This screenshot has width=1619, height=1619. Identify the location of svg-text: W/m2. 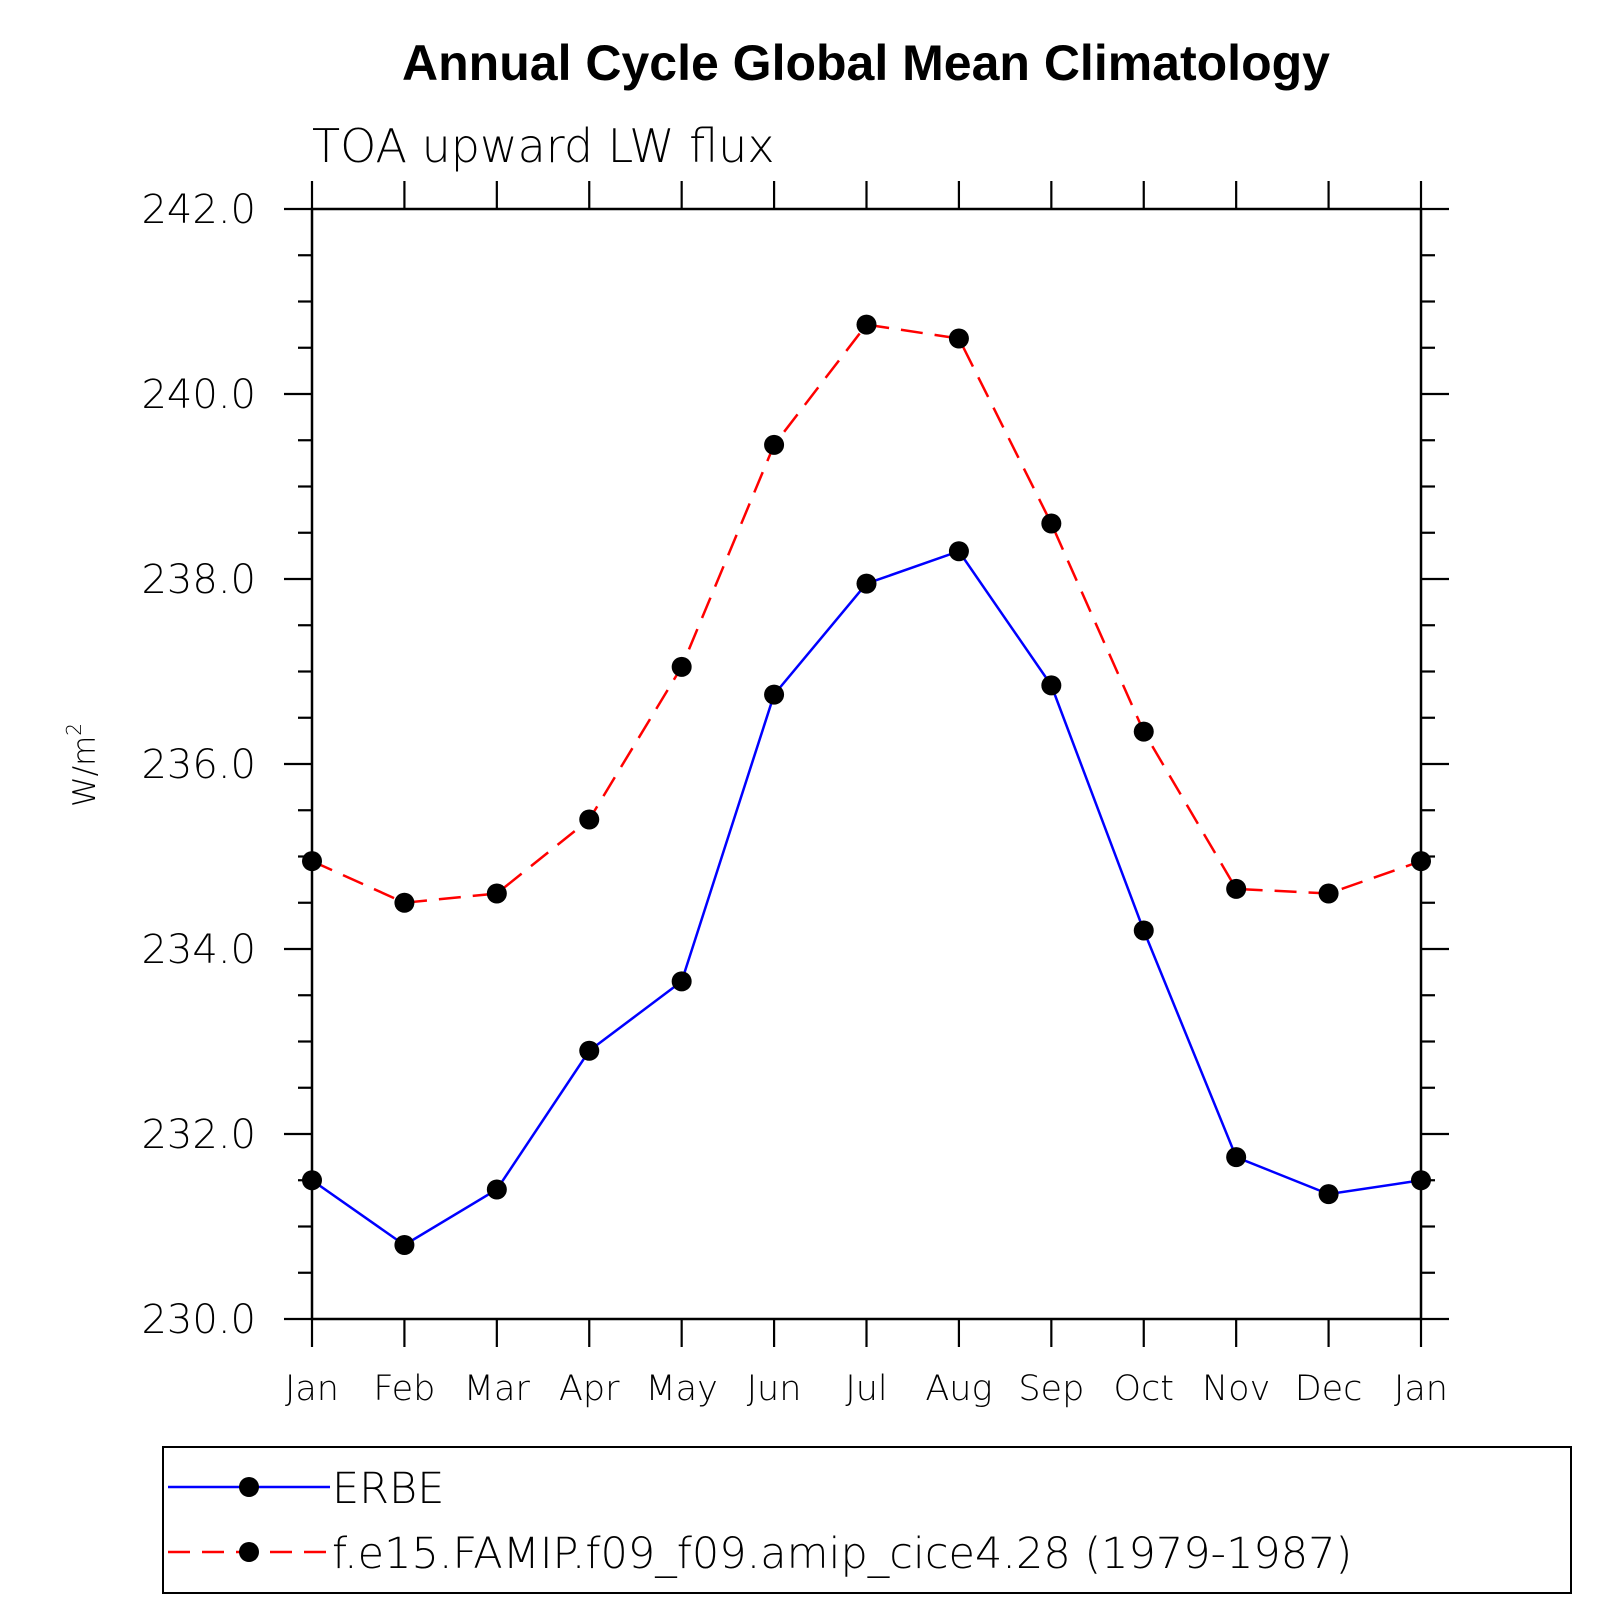
(82, 765).